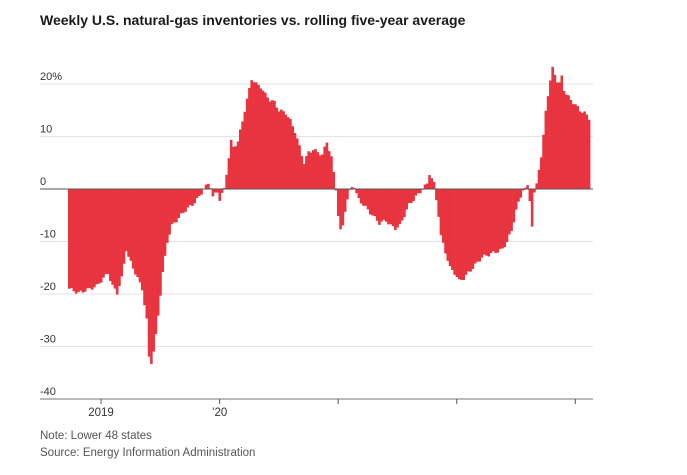  What do you see at coordinates (46, 130) in the screenshot?
I see `y-tick-label: 10` at bounding box center [46, 130].